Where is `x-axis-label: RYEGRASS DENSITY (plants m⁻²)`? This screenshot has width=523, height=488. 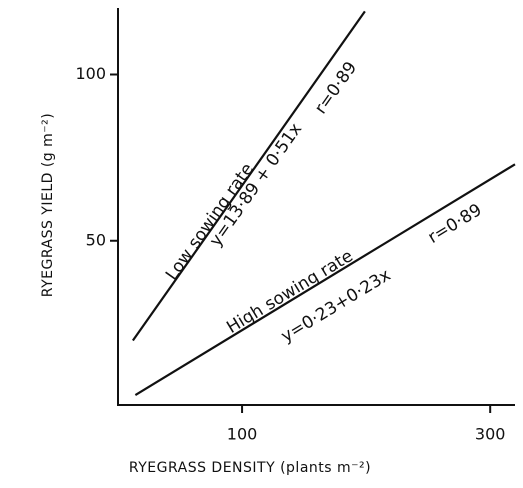 x-axis-label: RYEGRASS DENSITY (plants m⁻²) is located at coordinates (250, 468).